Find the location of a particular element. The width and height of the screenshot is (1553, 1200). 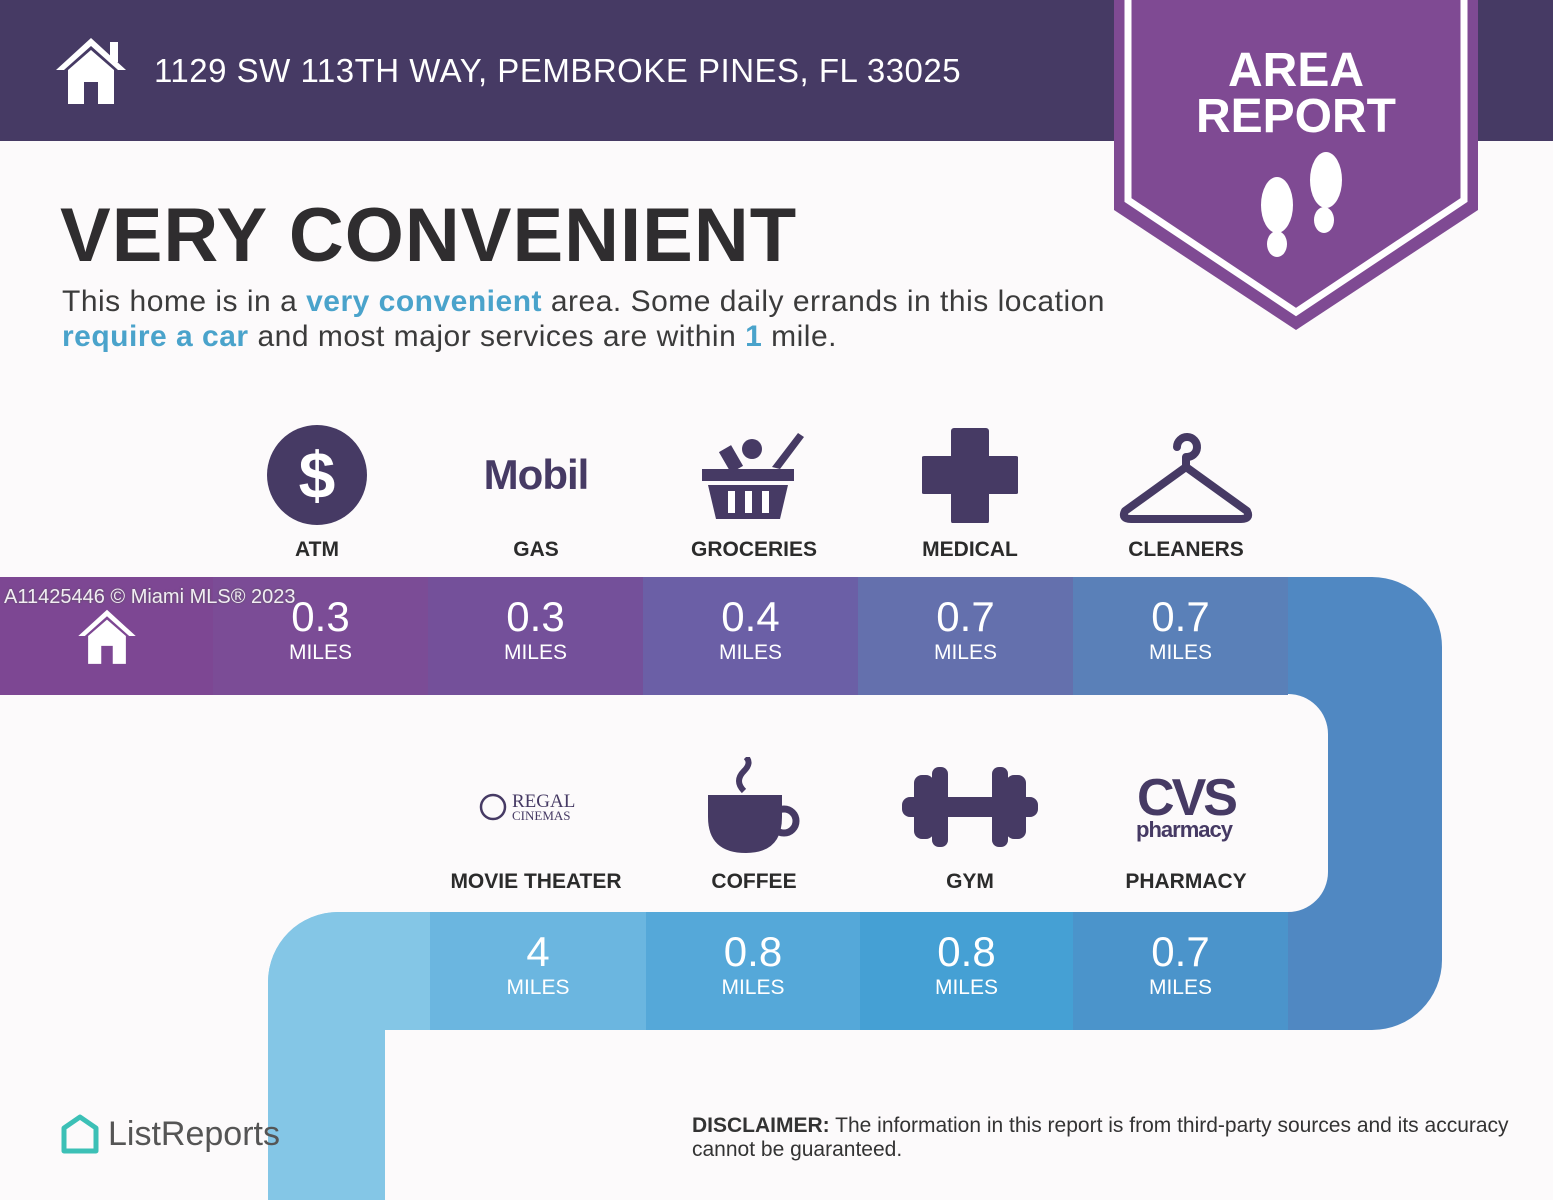

amenity-atm: $ ATM is located at coordinates (317, 491).